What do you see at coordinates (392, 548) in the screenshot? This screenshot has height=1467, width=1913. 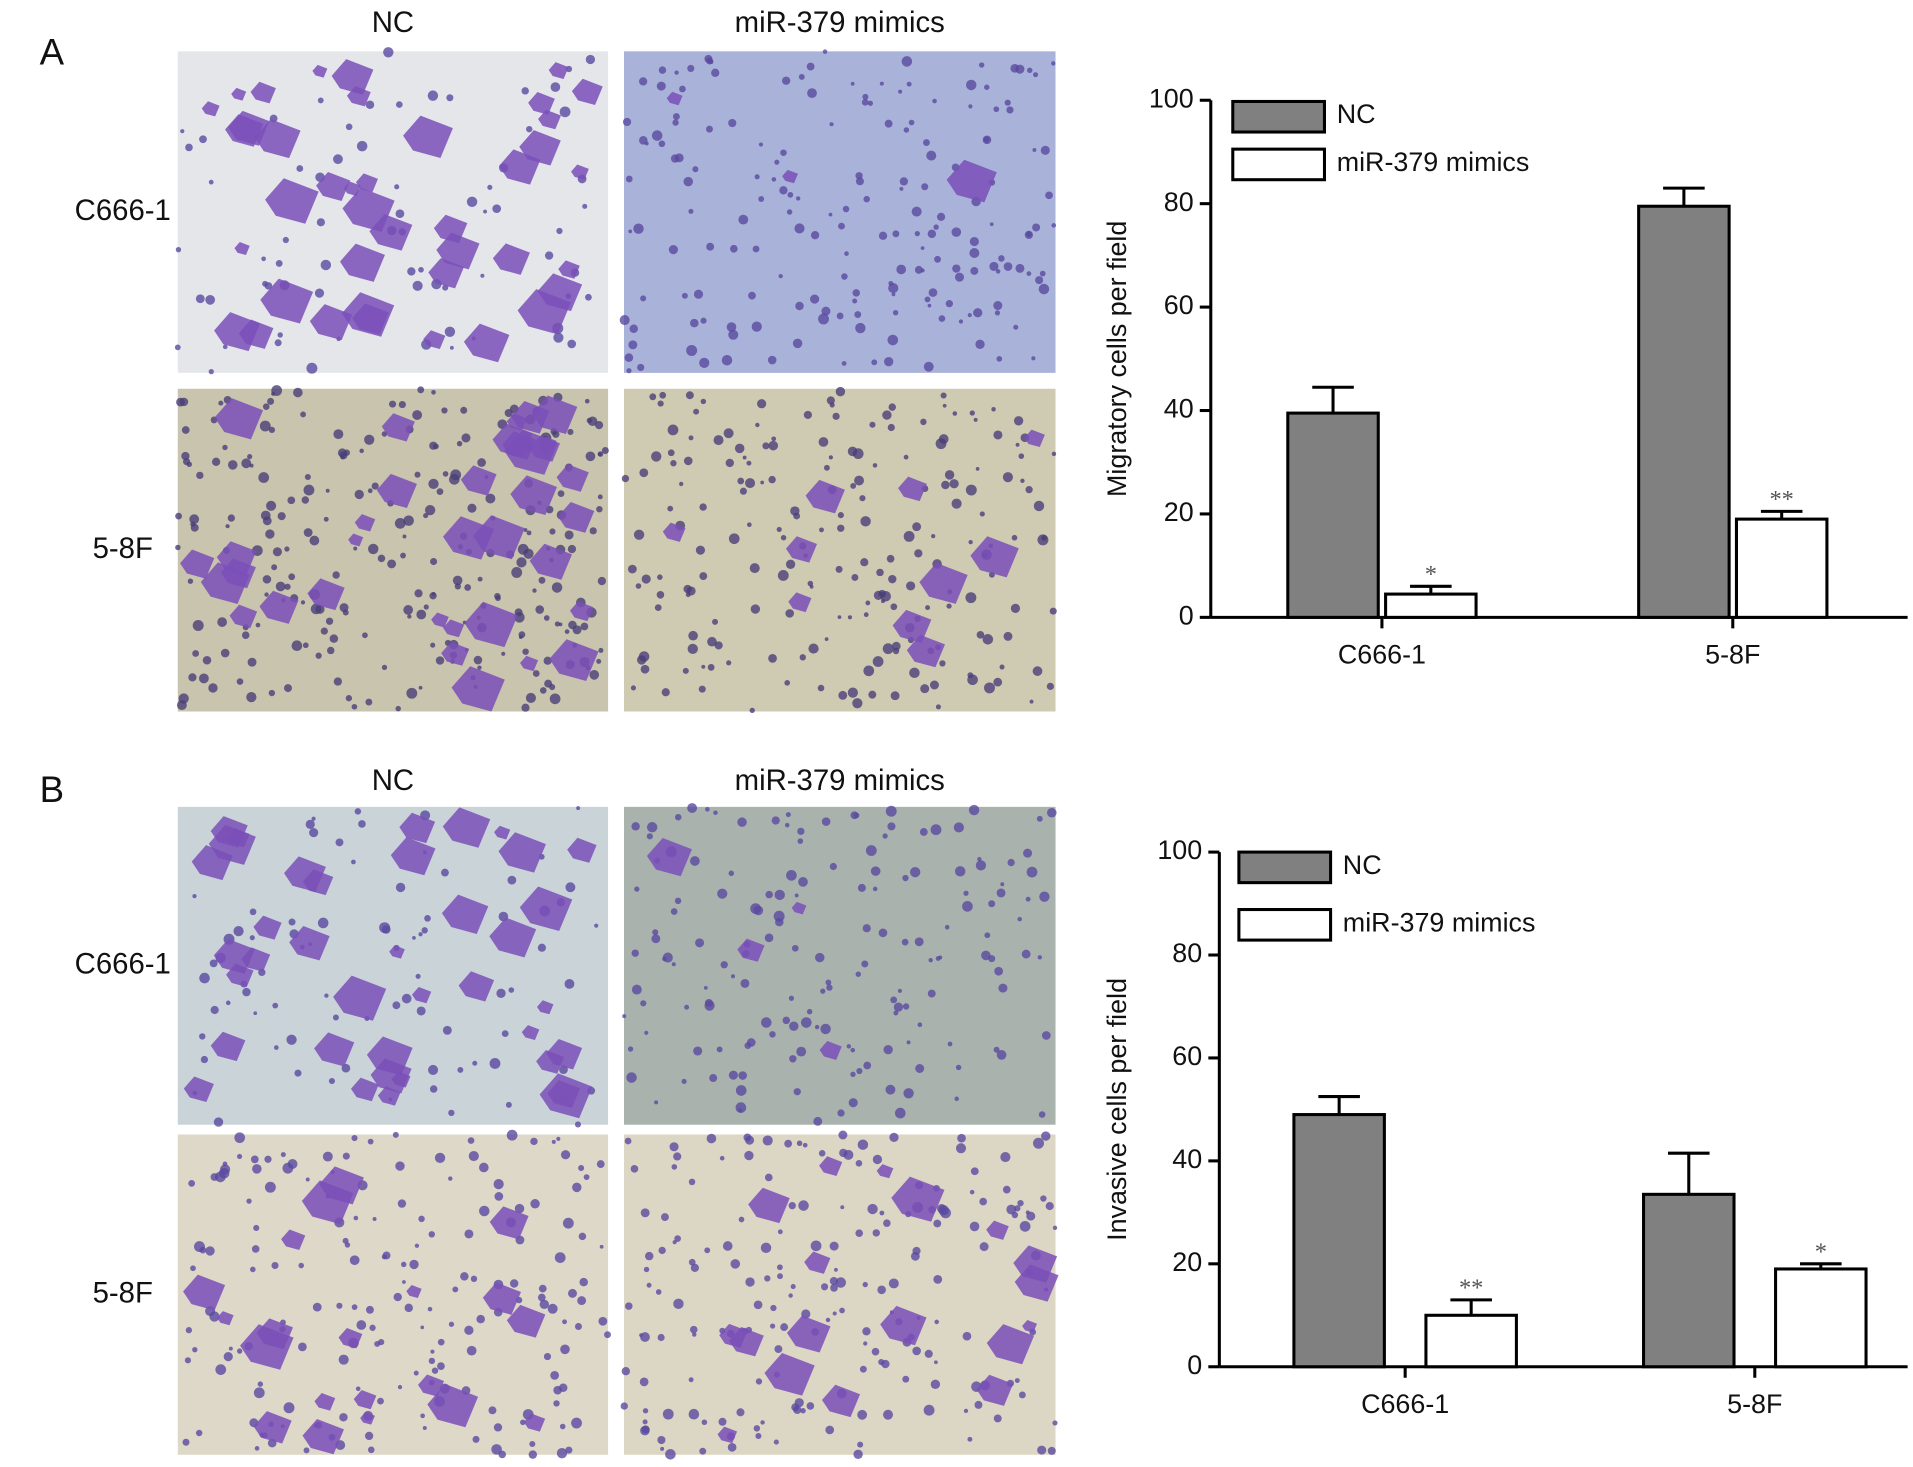 I see `micrograph` at bounding box center [392, 548].